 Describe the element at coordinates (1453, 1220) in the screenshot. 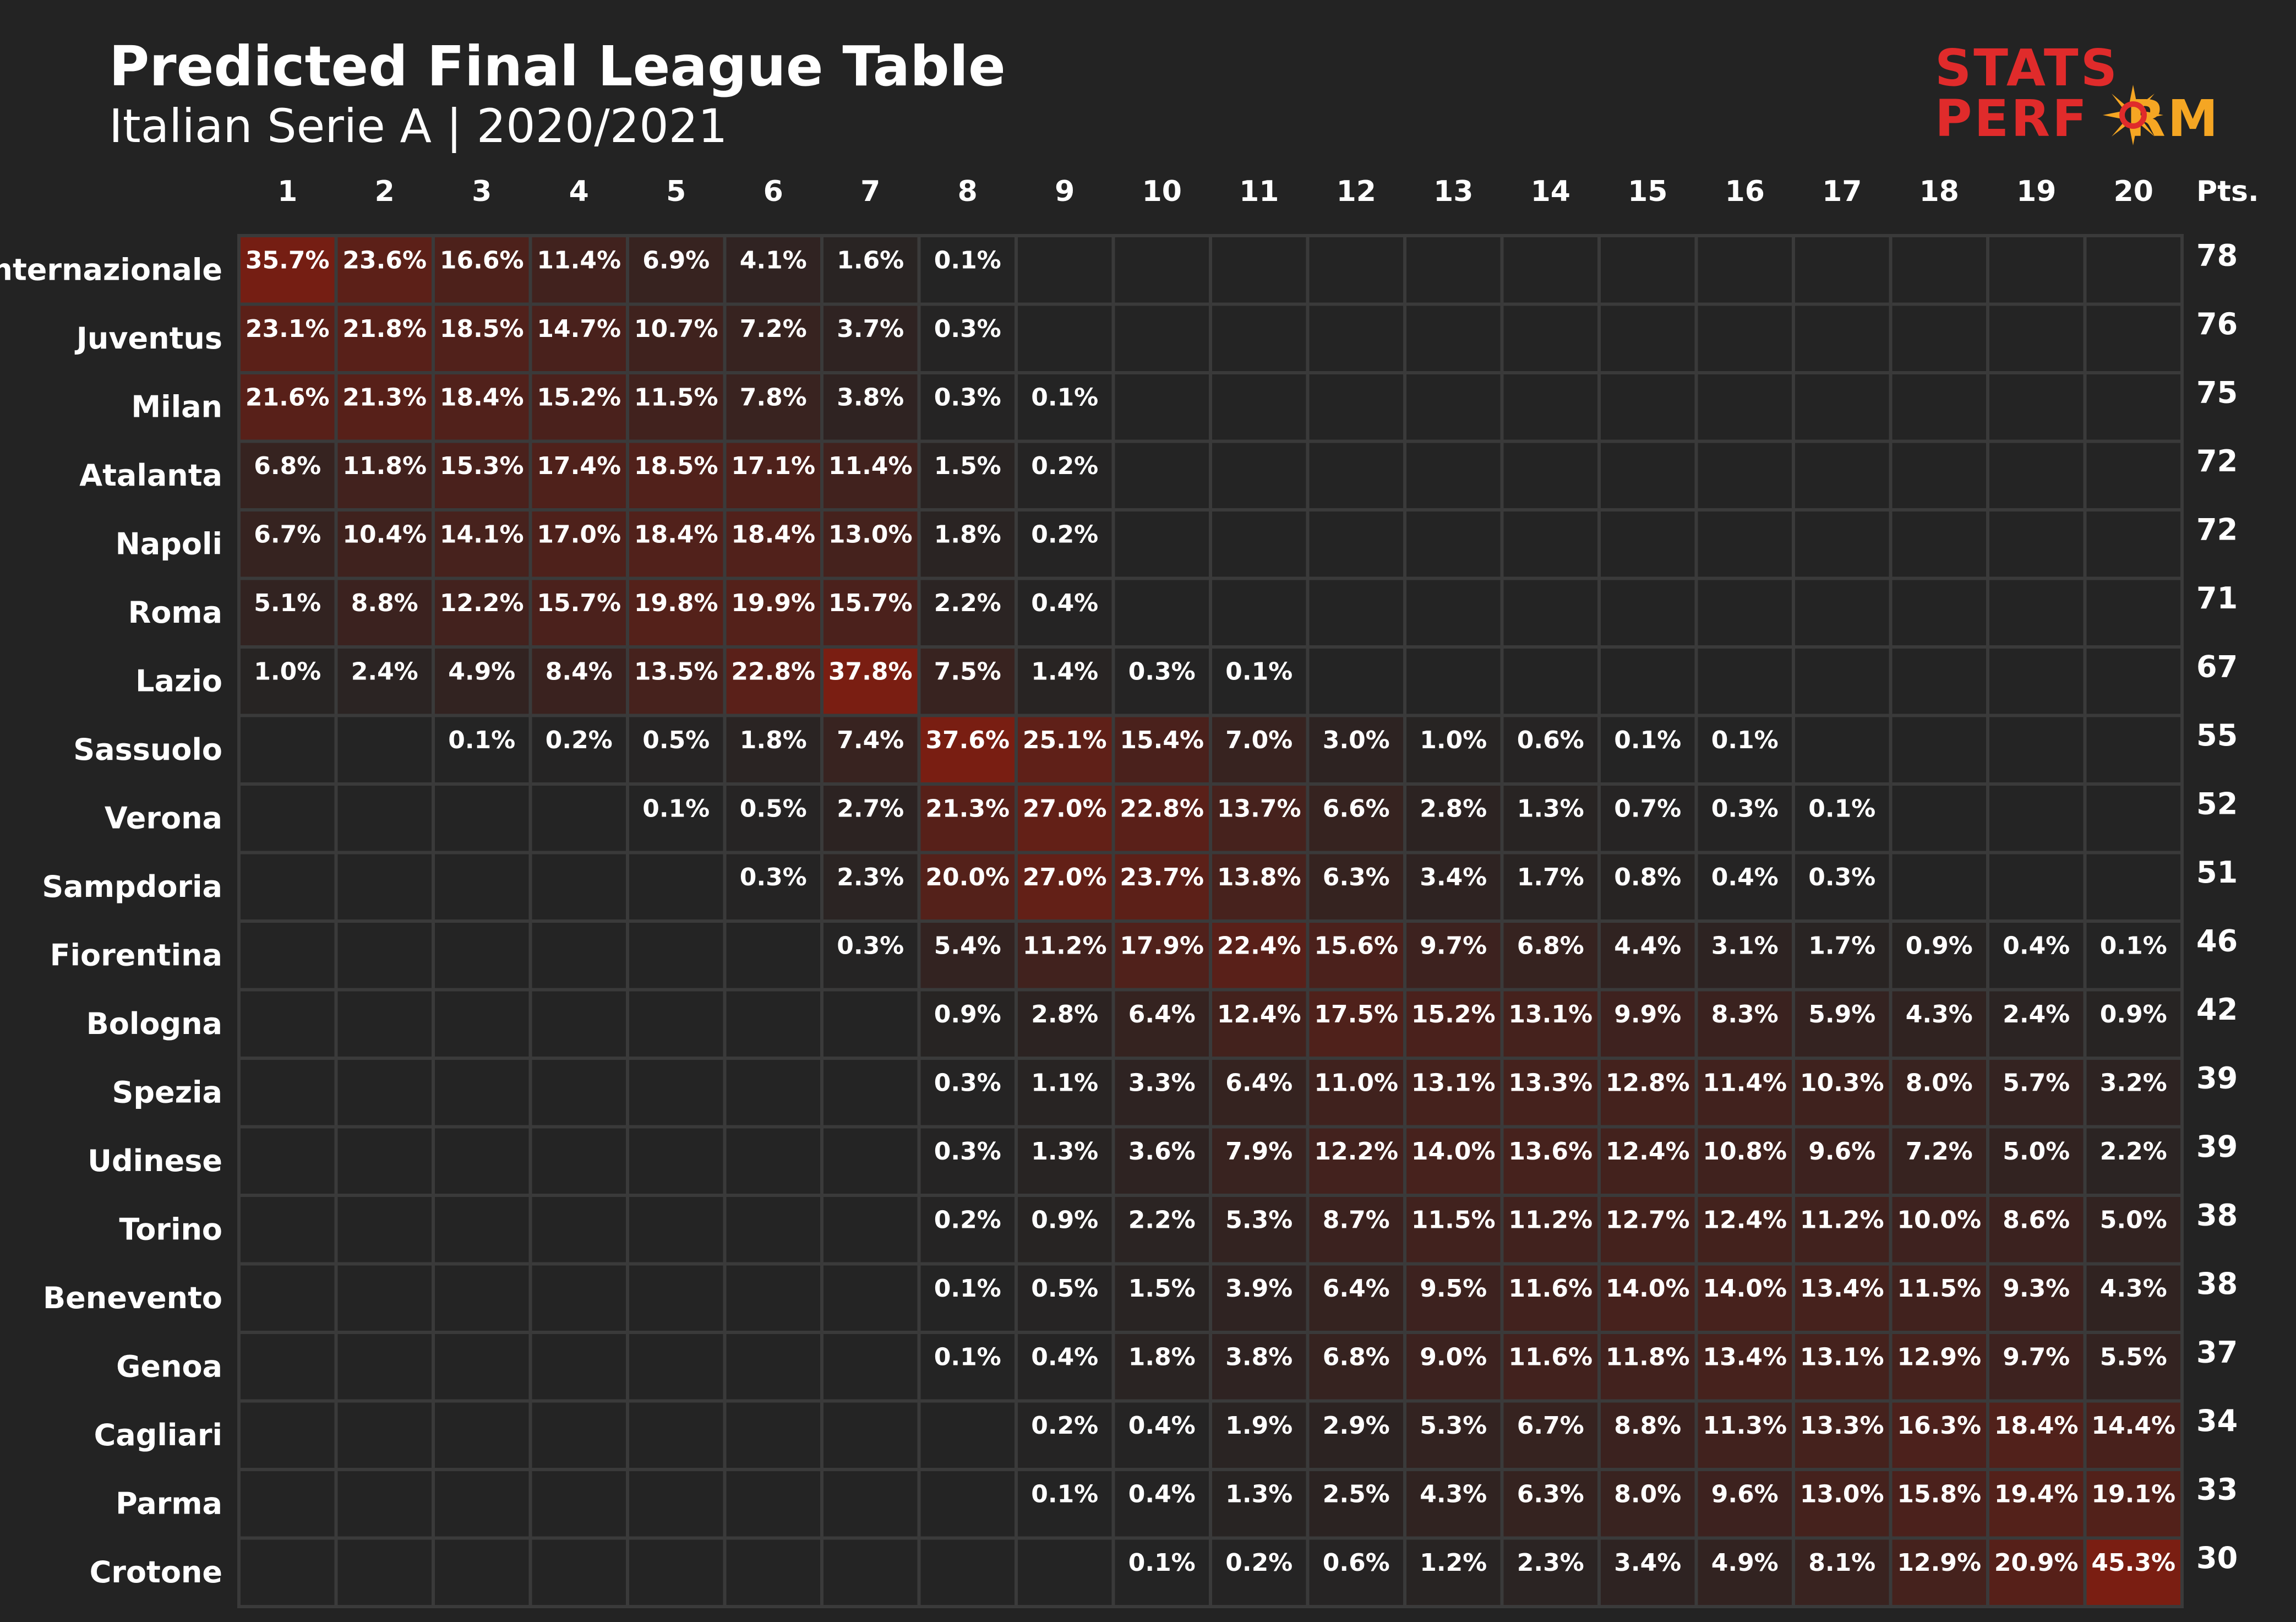

I see `cell-value: 11.5%` at that location.